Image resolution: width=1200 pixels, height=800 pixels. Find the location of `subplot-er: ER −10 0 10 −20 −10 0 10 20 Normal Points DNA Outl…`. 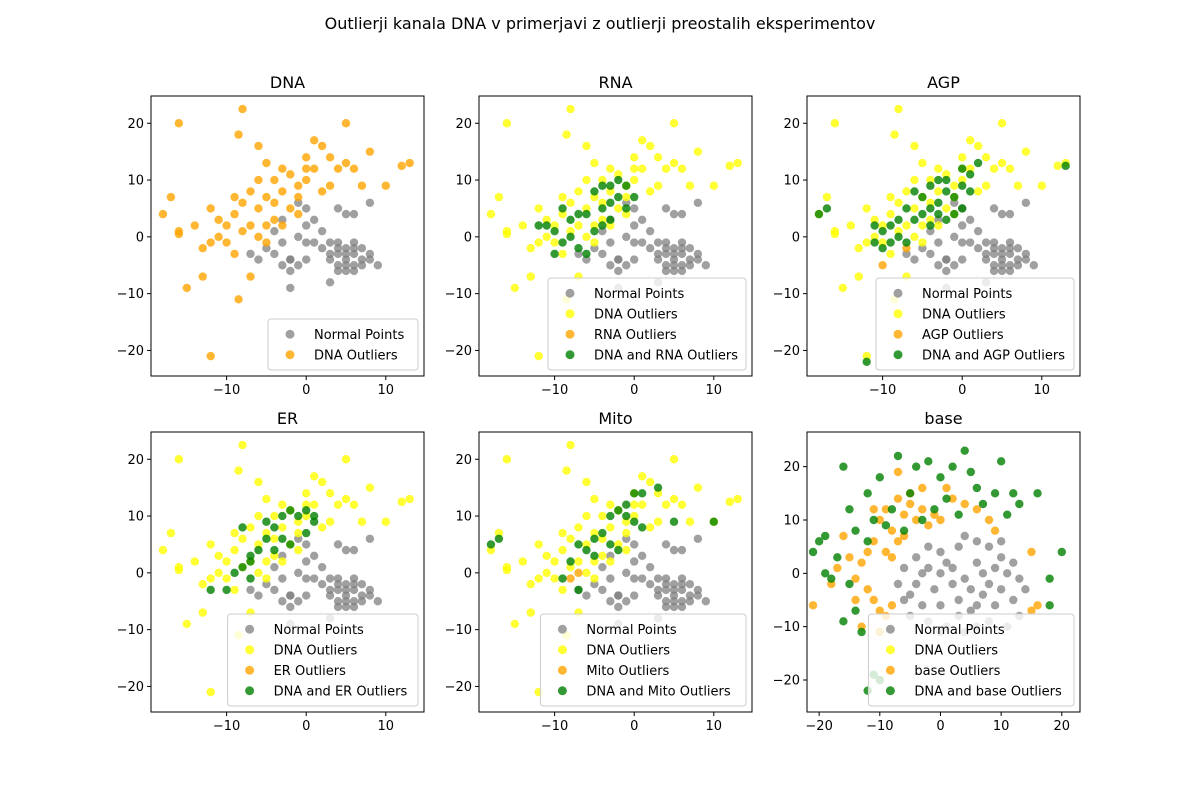

subplot-er: ER −10 0 10 −20 −10 0 10 20 Normal Points DNA Outl… is located at coordinates (271, 571).